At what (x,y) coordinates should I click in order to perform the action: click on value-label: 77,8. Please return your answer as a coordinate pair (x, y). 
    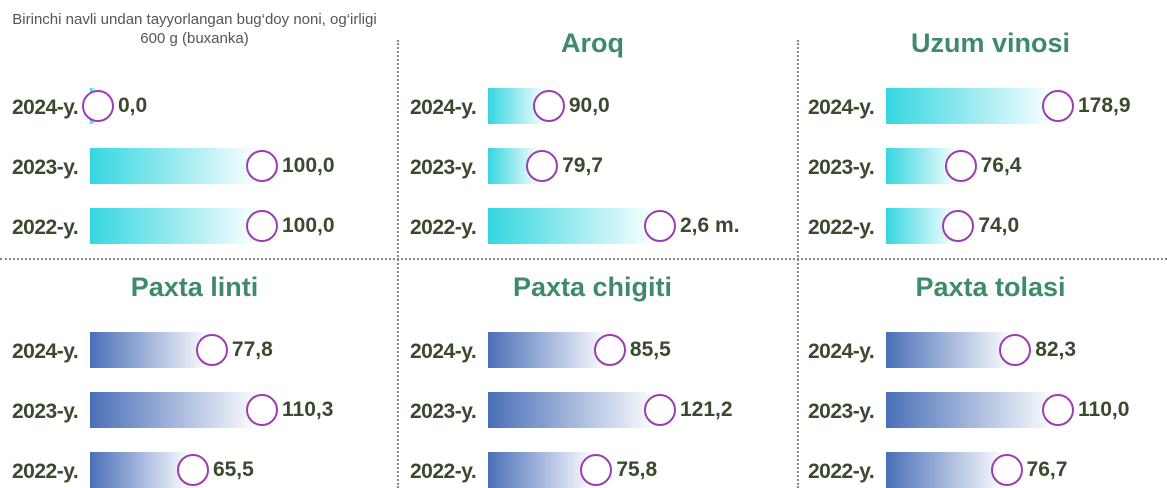
    Looking at the image, I should click on (252, 349).